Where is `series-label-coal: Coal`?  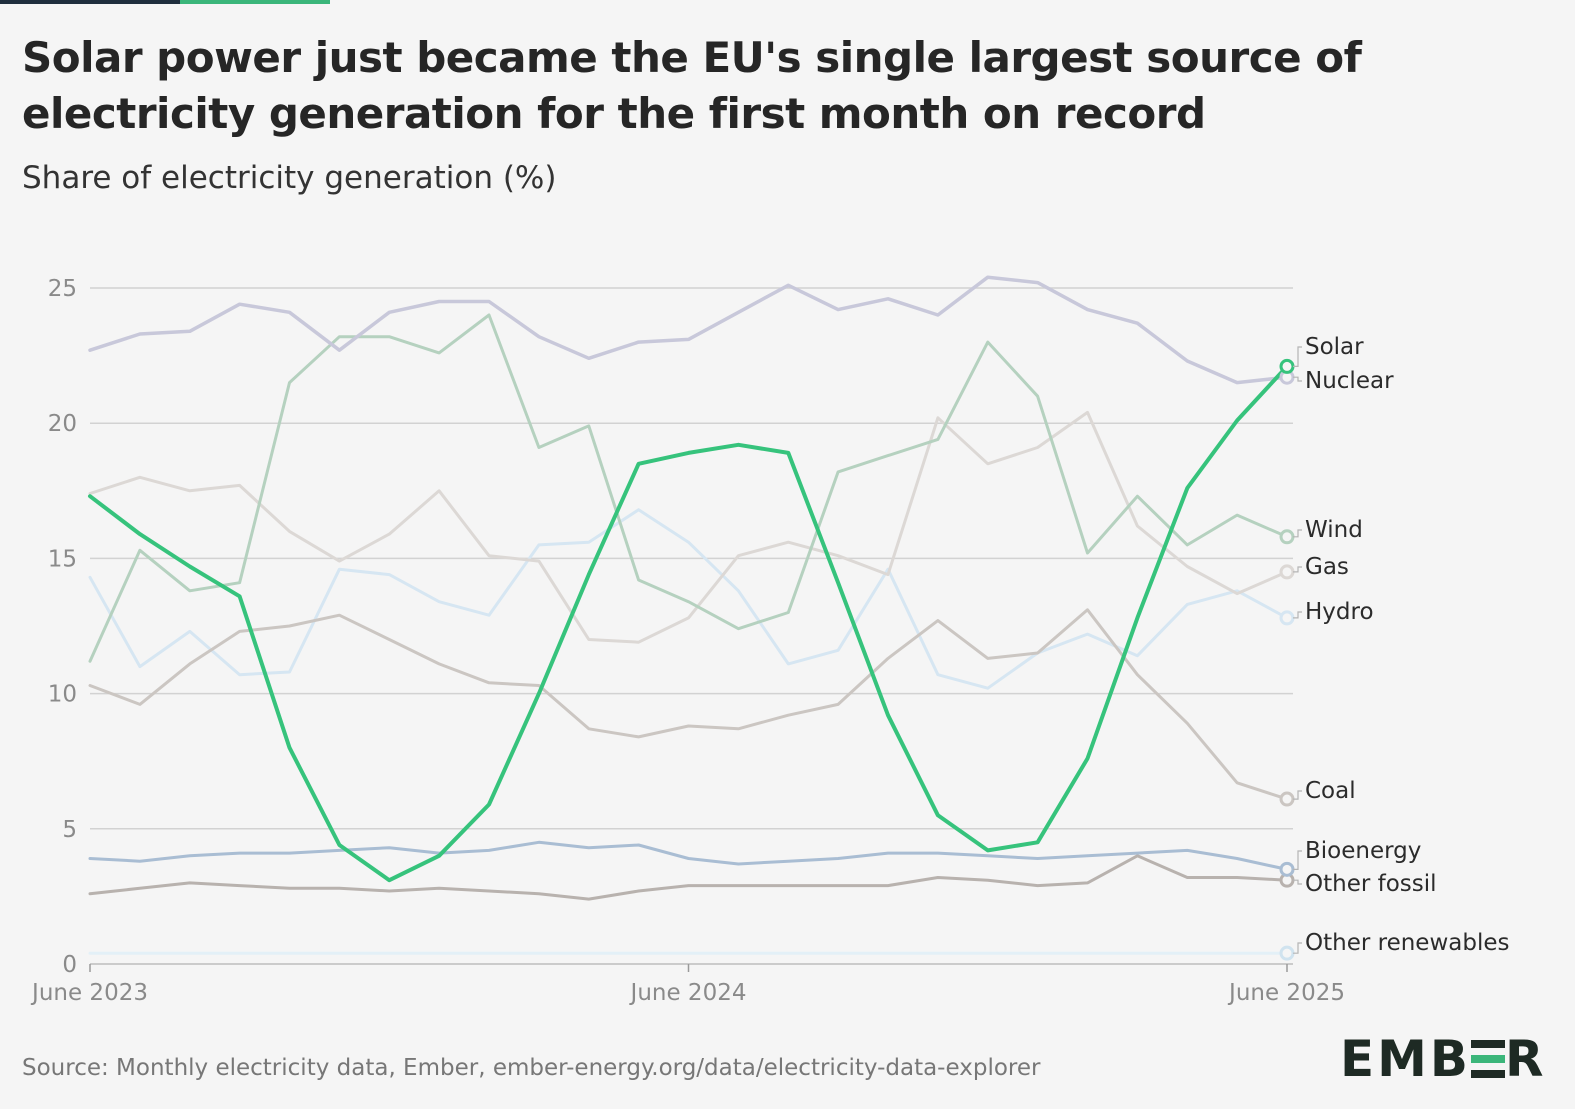
series-label-coal: Coal is located at coordinates (1330, 791).